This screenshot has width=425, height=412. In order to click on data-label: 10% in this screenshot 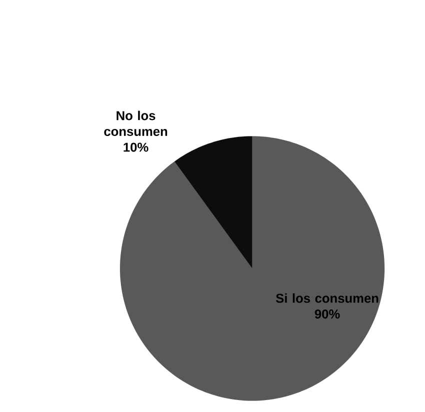, I will do `click(136, 147)`.